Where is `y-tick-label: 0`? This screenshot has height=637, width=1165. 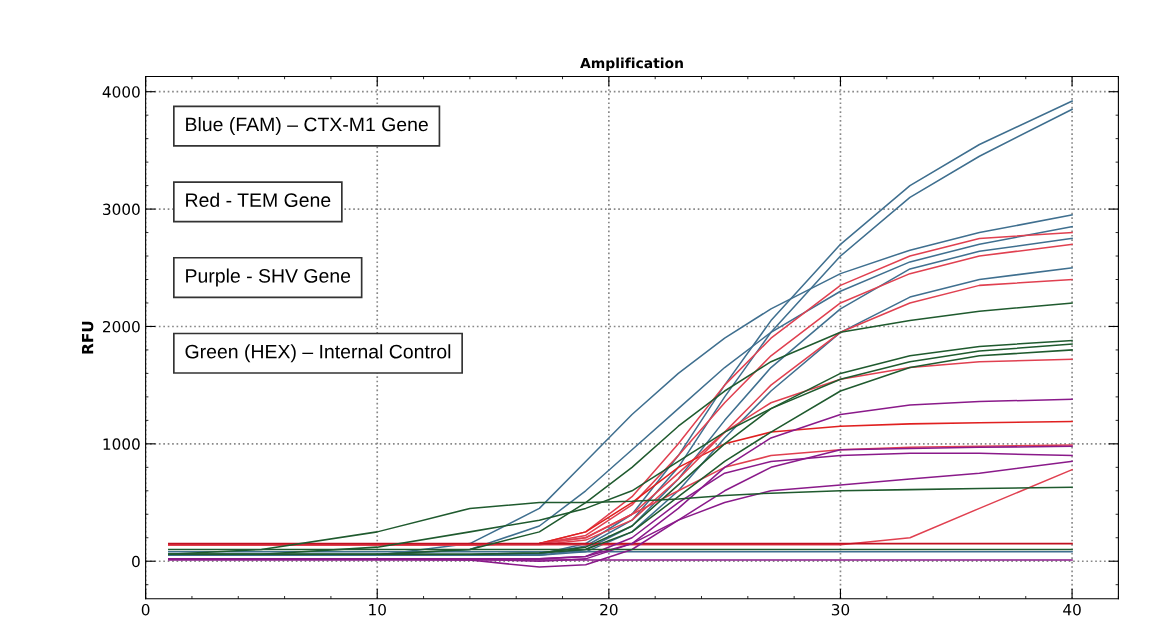
y-tick-label: 0 is located at coordinates (136, 561).